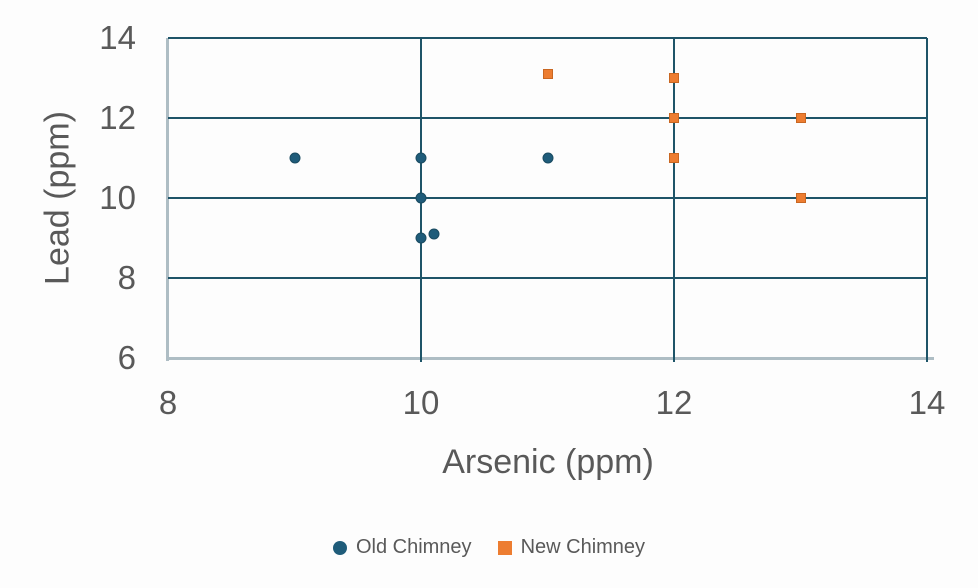 The width and height of the screenshot is (978, 588). Describe the element at coordinates (674, 402) in the screenshot. I see `x-tick-label-12: 12` at that location.